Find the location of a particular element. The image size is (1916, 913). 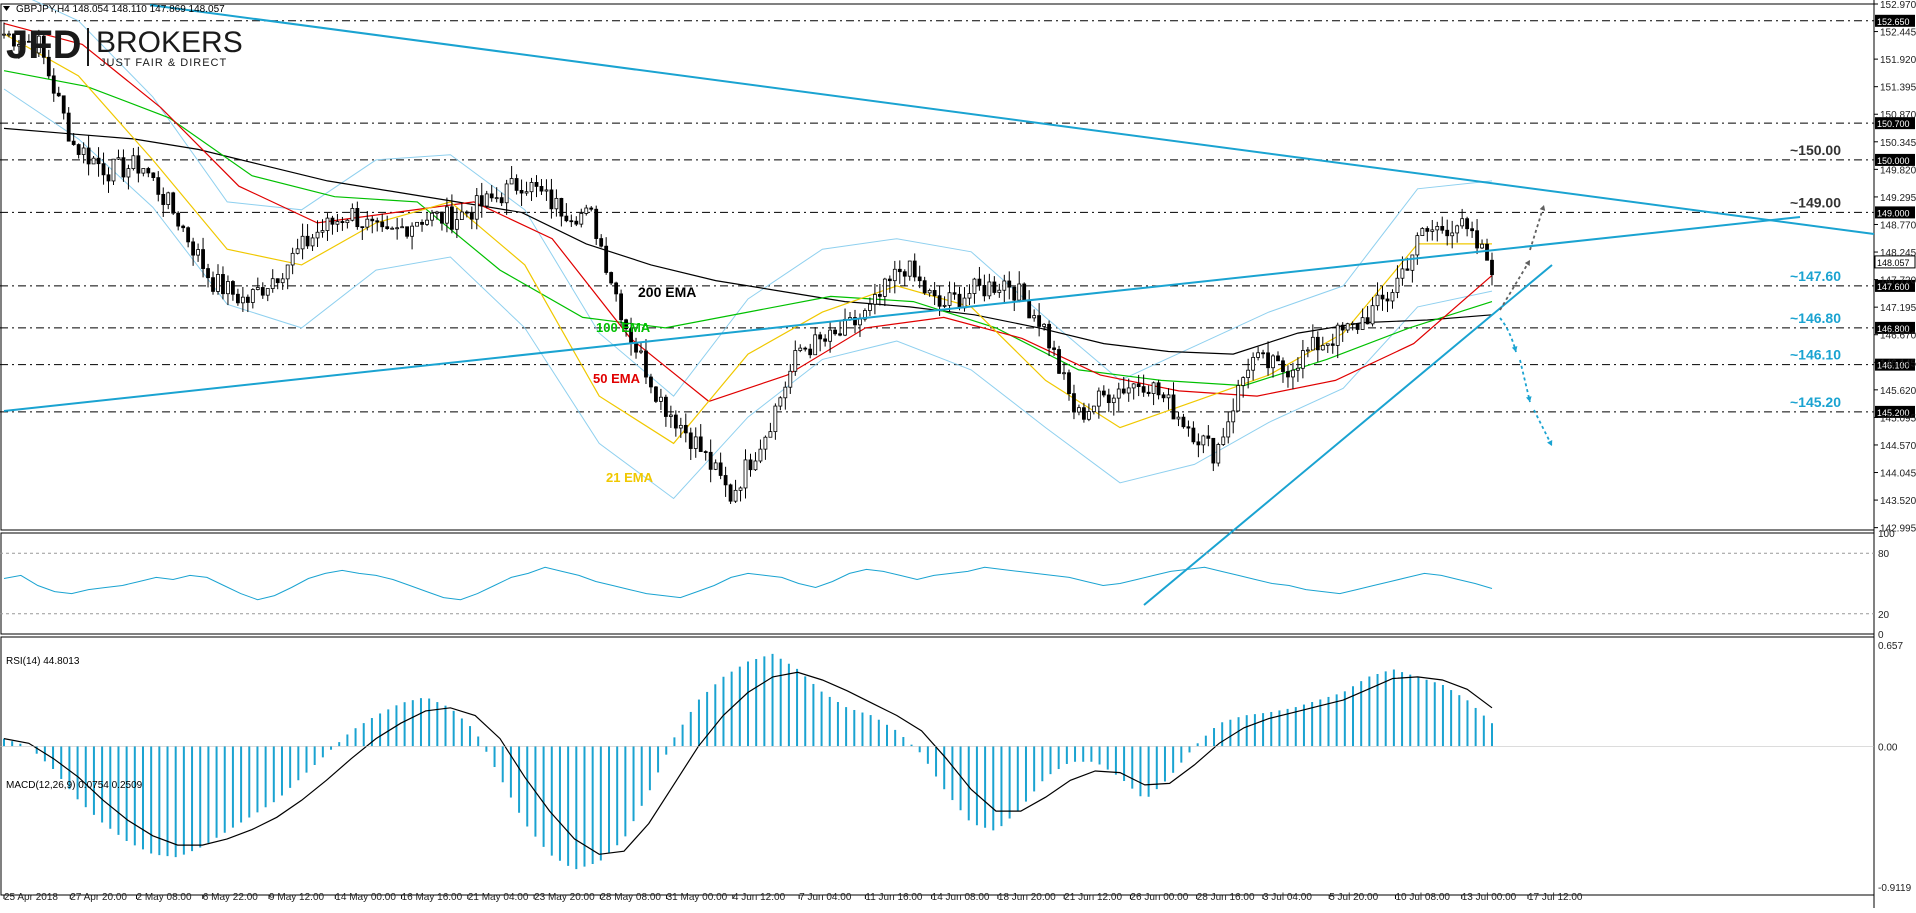

price-tick-label: 145.095 is located at coordinates (1898, 418).